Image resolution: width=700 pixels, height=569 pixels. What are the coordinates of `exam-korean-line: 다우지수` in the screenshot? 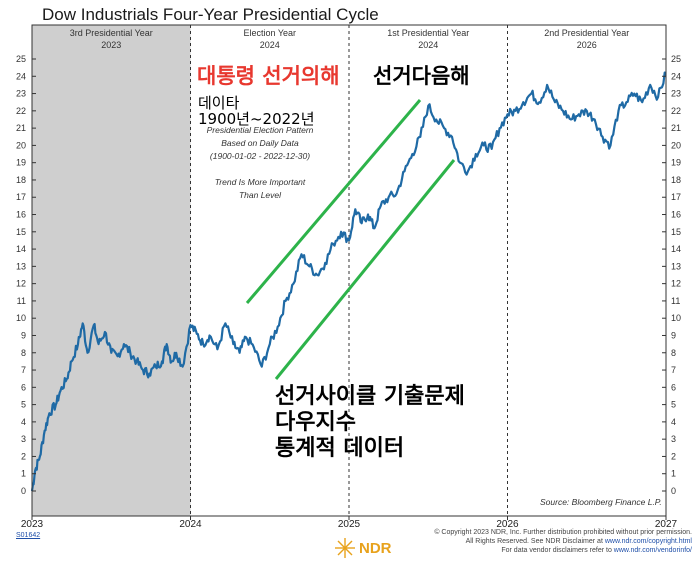 It's located at (315, 422).